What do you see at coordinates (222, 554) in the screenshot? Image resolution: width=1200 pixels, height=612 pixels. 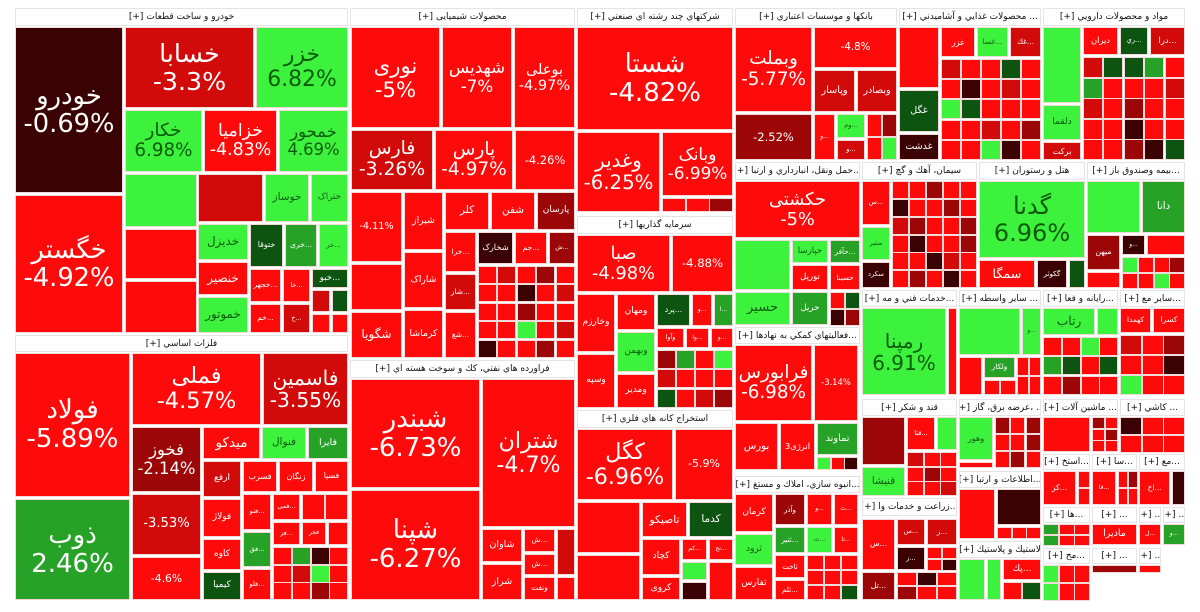 I see `stock-tile: کاوه` at bounding box center [222, 554].